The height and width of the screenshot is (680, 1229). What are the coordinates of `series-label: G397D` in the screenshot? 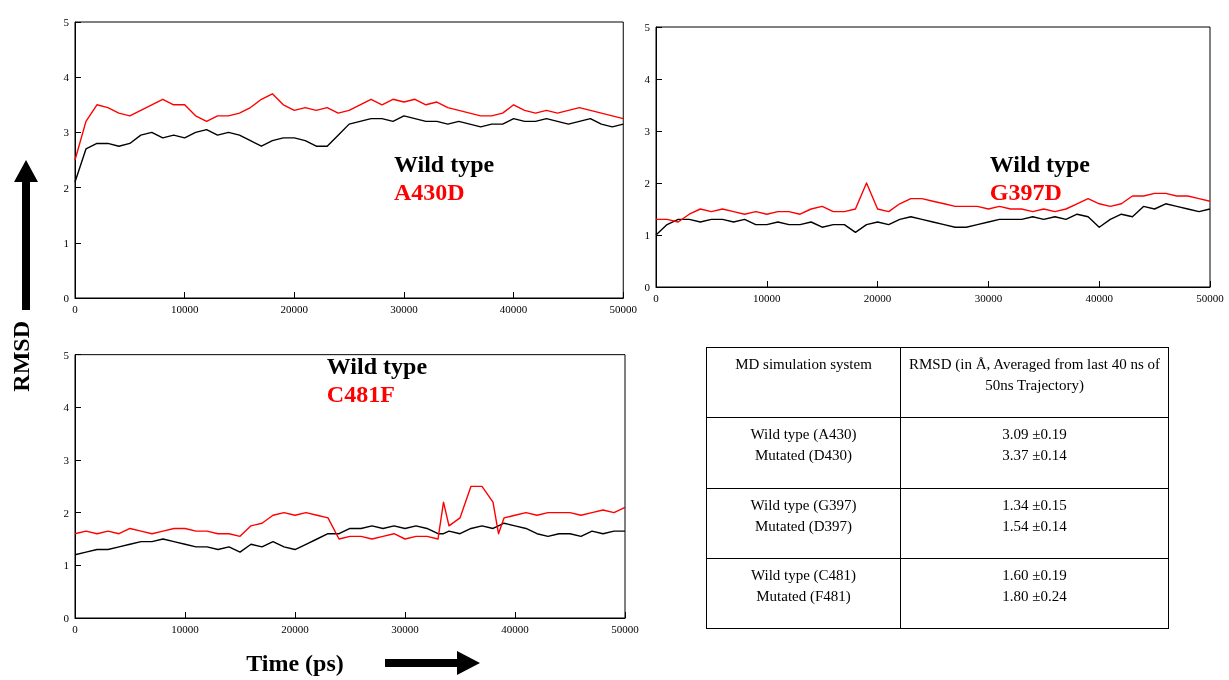 It's located at (1025, 192).